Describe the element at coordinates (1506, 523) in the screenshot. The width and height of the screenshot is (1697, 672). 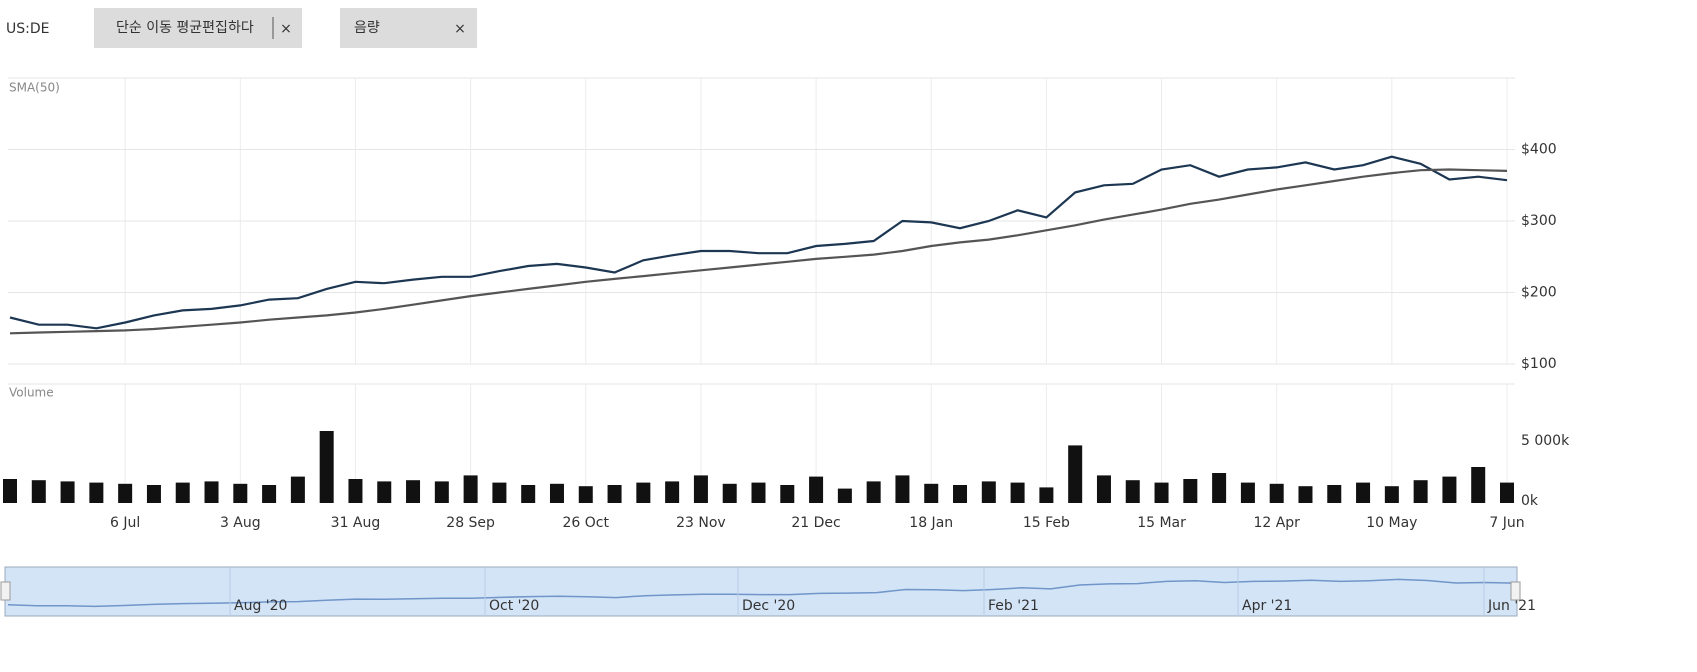
I see `x-tick-label: 7 Jun` at that location.